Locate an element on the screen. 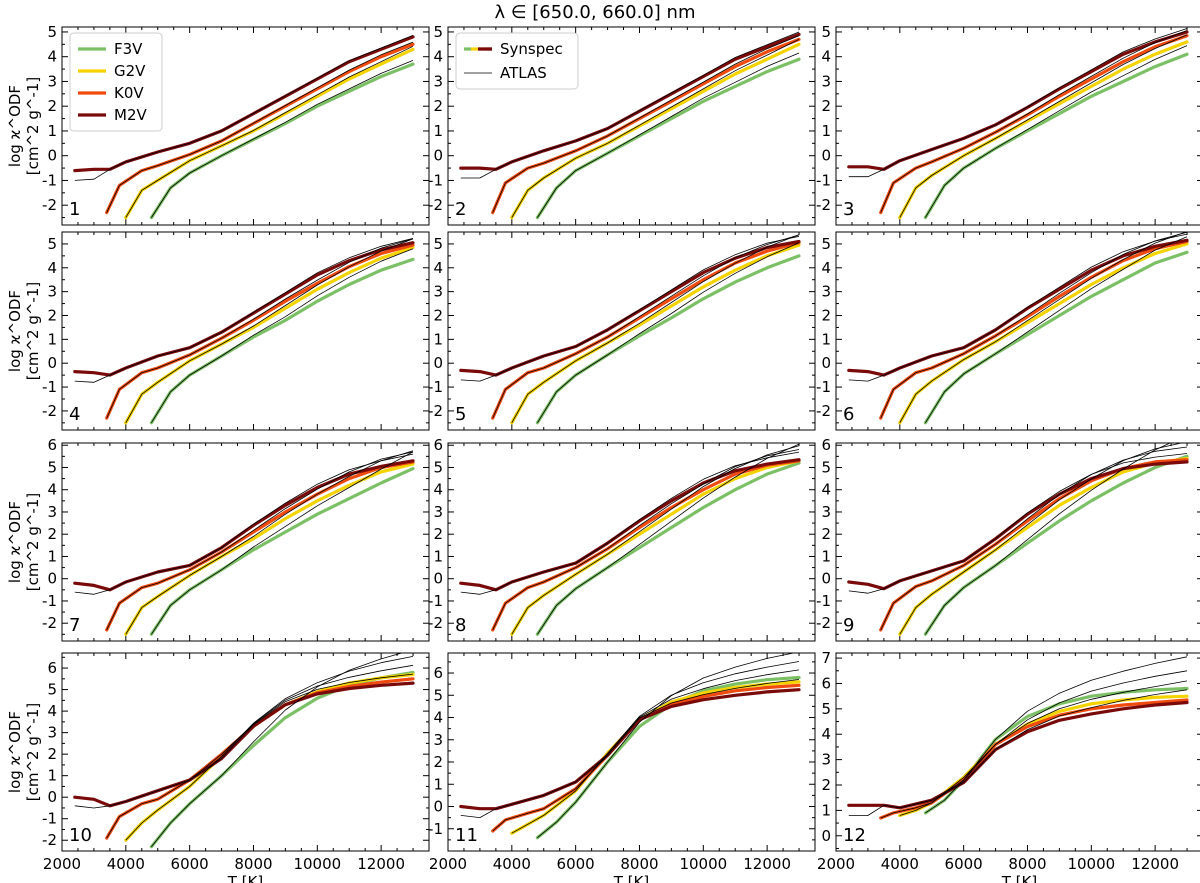 The height and width of the screenshot is (883, 1200). panel-number: 2 is located at coordinates (460, 209).